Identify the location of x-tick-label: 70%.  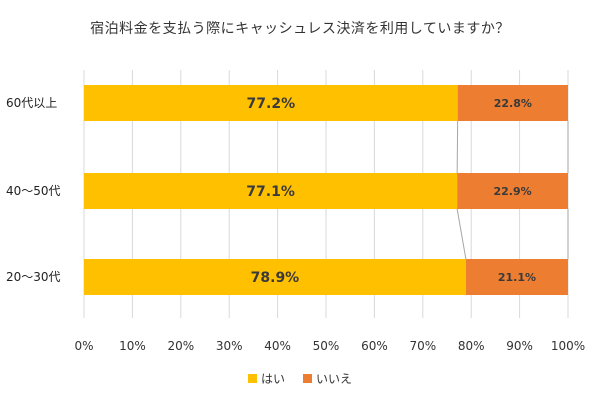
(422, 346).